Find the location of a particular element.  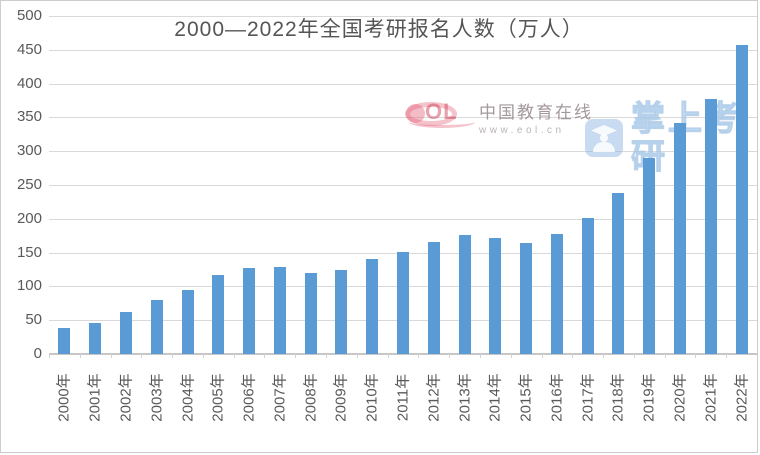

x-axis-label: 2008年 is located at coordinates (311, 397).